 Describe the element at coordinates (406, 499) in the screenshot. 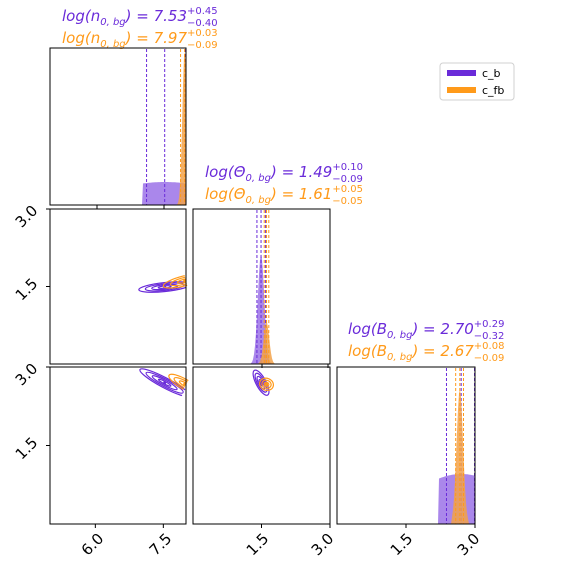

I see `hist-b-cb` at that location.